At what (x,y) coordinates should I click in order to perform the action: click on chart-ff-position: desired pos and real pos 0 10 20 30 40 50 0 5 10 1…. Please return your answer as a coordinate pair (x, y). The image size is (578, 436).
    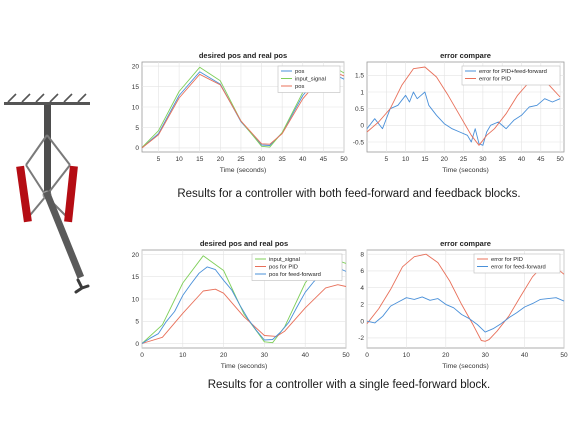
    Looking at the image, I should click on (241, 304).